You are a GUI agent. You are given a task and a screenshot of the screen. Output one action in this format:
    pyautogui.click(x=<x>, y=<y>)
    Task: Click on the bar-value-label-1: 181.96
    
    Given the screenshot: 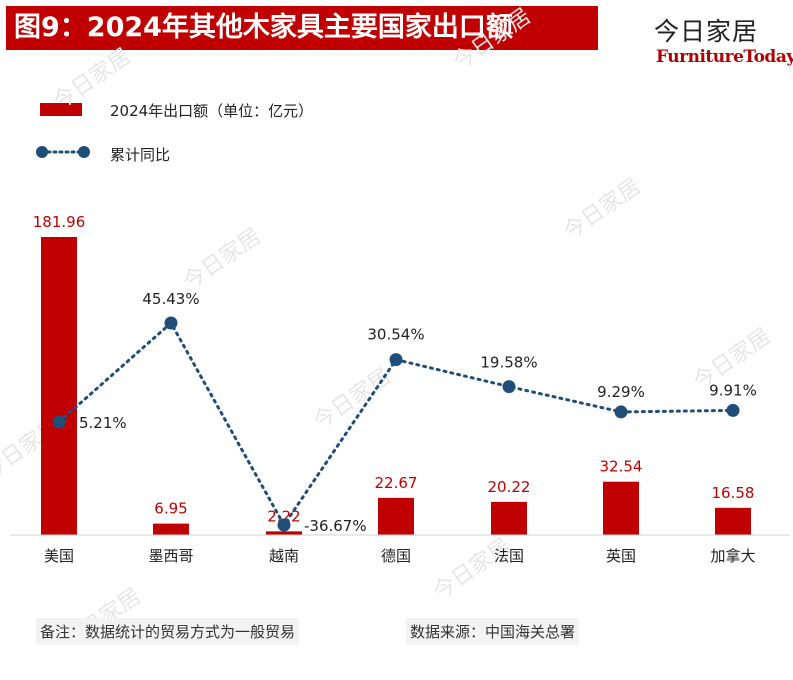 What is the action you would take?
    pyautogui.click(x=59, y=222)
    